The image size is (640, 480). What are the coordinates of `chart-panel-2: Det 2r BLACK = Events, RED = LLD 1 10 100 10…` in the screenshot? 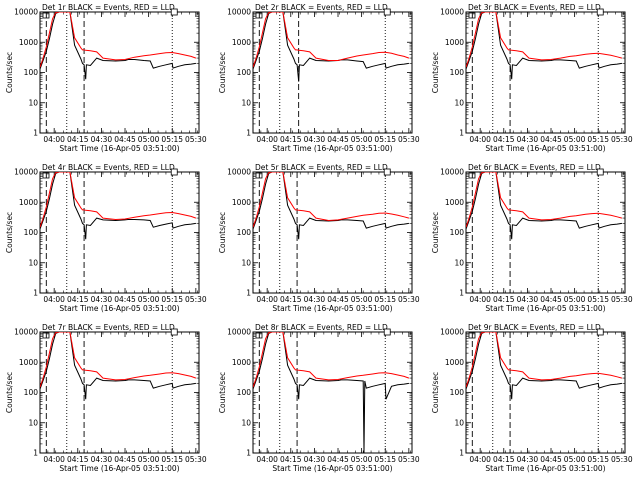 It's located at (319, 78).